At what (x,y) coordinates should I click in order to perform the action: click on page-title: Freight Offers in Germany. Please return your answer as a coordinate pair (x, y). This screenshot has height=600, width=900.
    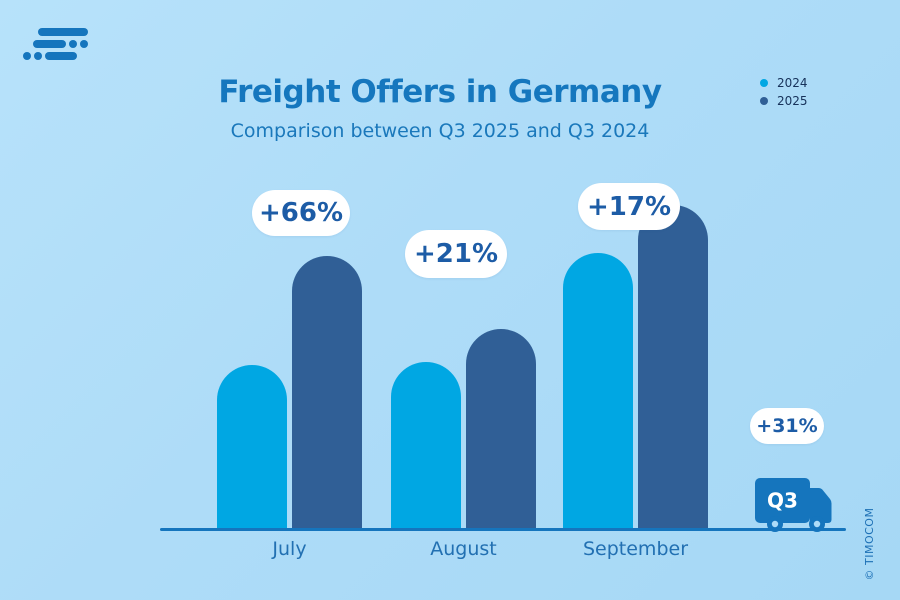
    Looking at the image, I should click on (440, 92).